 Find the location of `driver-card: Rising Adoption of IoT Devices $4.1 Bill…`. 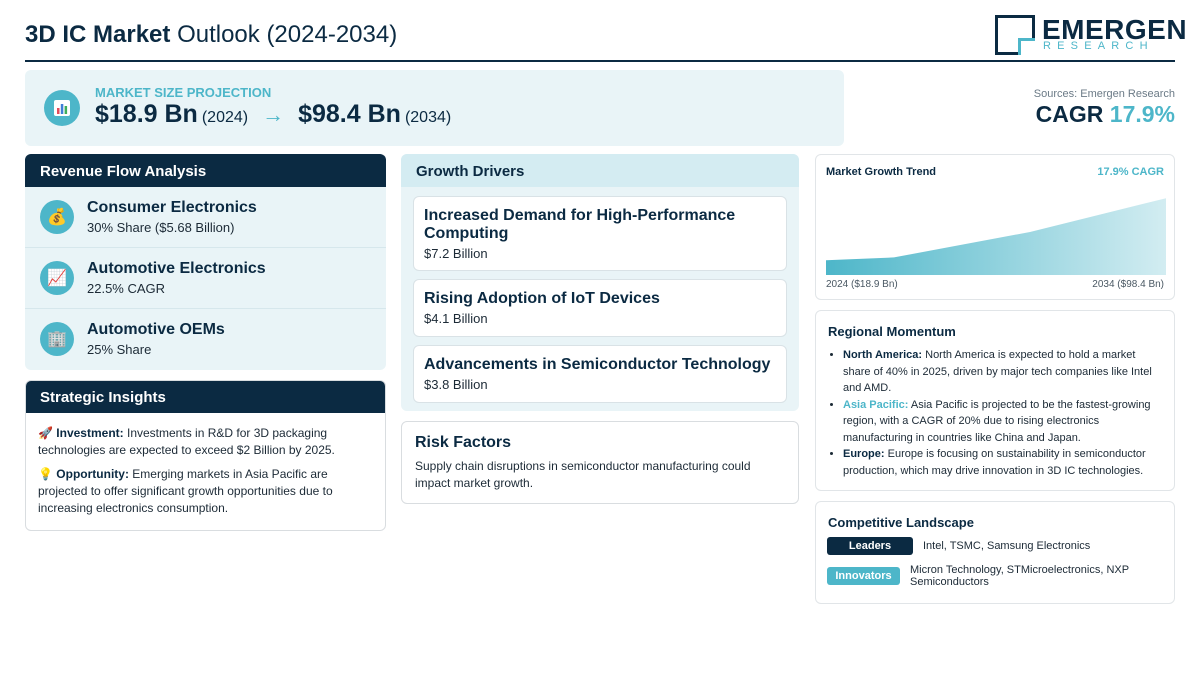

driver-card: Rising Adoption of IoT Devices $4.1 Bill… is located at coordinates (600, 308).